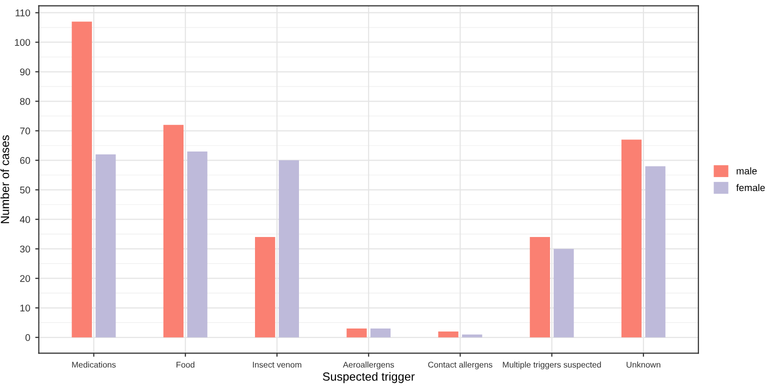 The image size is (776, 386). I want to click on x-tick-label: Aeroallergens, so click(368, 366).